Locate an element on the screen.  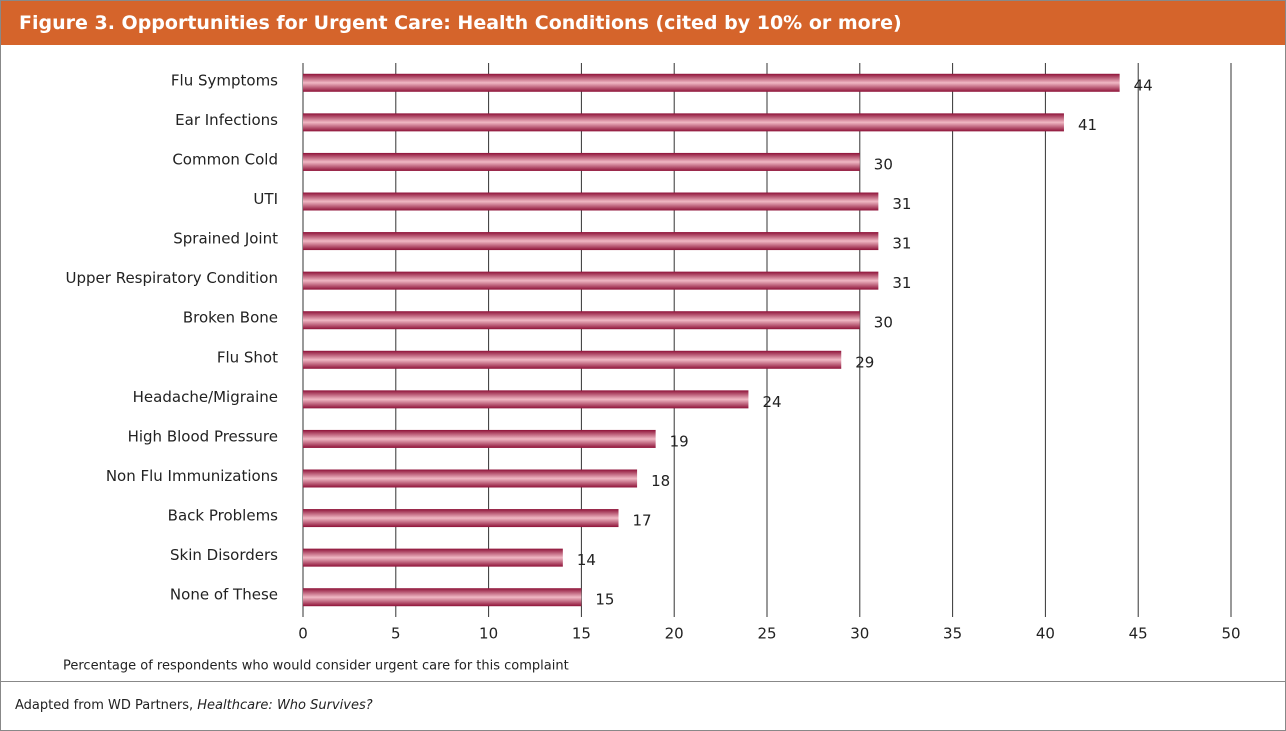
source-text: Adapted from WD Partners, is located at coordinates (106, 705).